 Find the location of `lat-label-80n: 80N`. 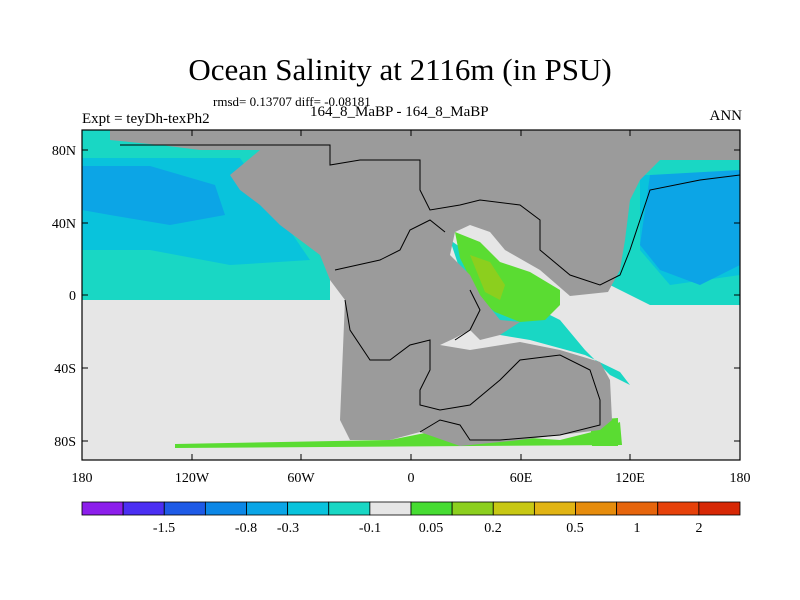

lat-label-80n: 80N is located at coordinates (64, 151).